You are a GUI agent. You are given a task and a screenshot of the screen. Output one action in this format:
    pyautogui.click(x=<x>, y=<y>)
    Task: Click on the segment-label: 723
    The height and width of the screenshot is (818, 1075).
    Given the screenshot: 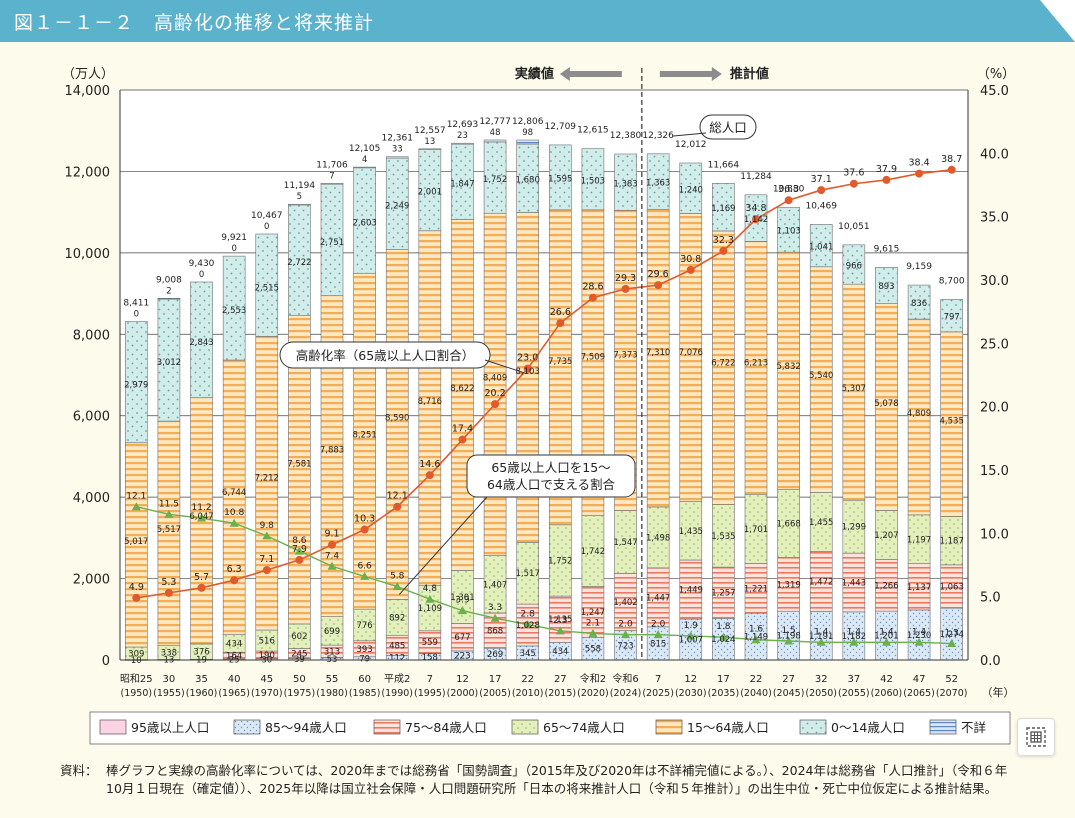 What is the action you would take?
    pyautogui.click(x=625, y=646)
    